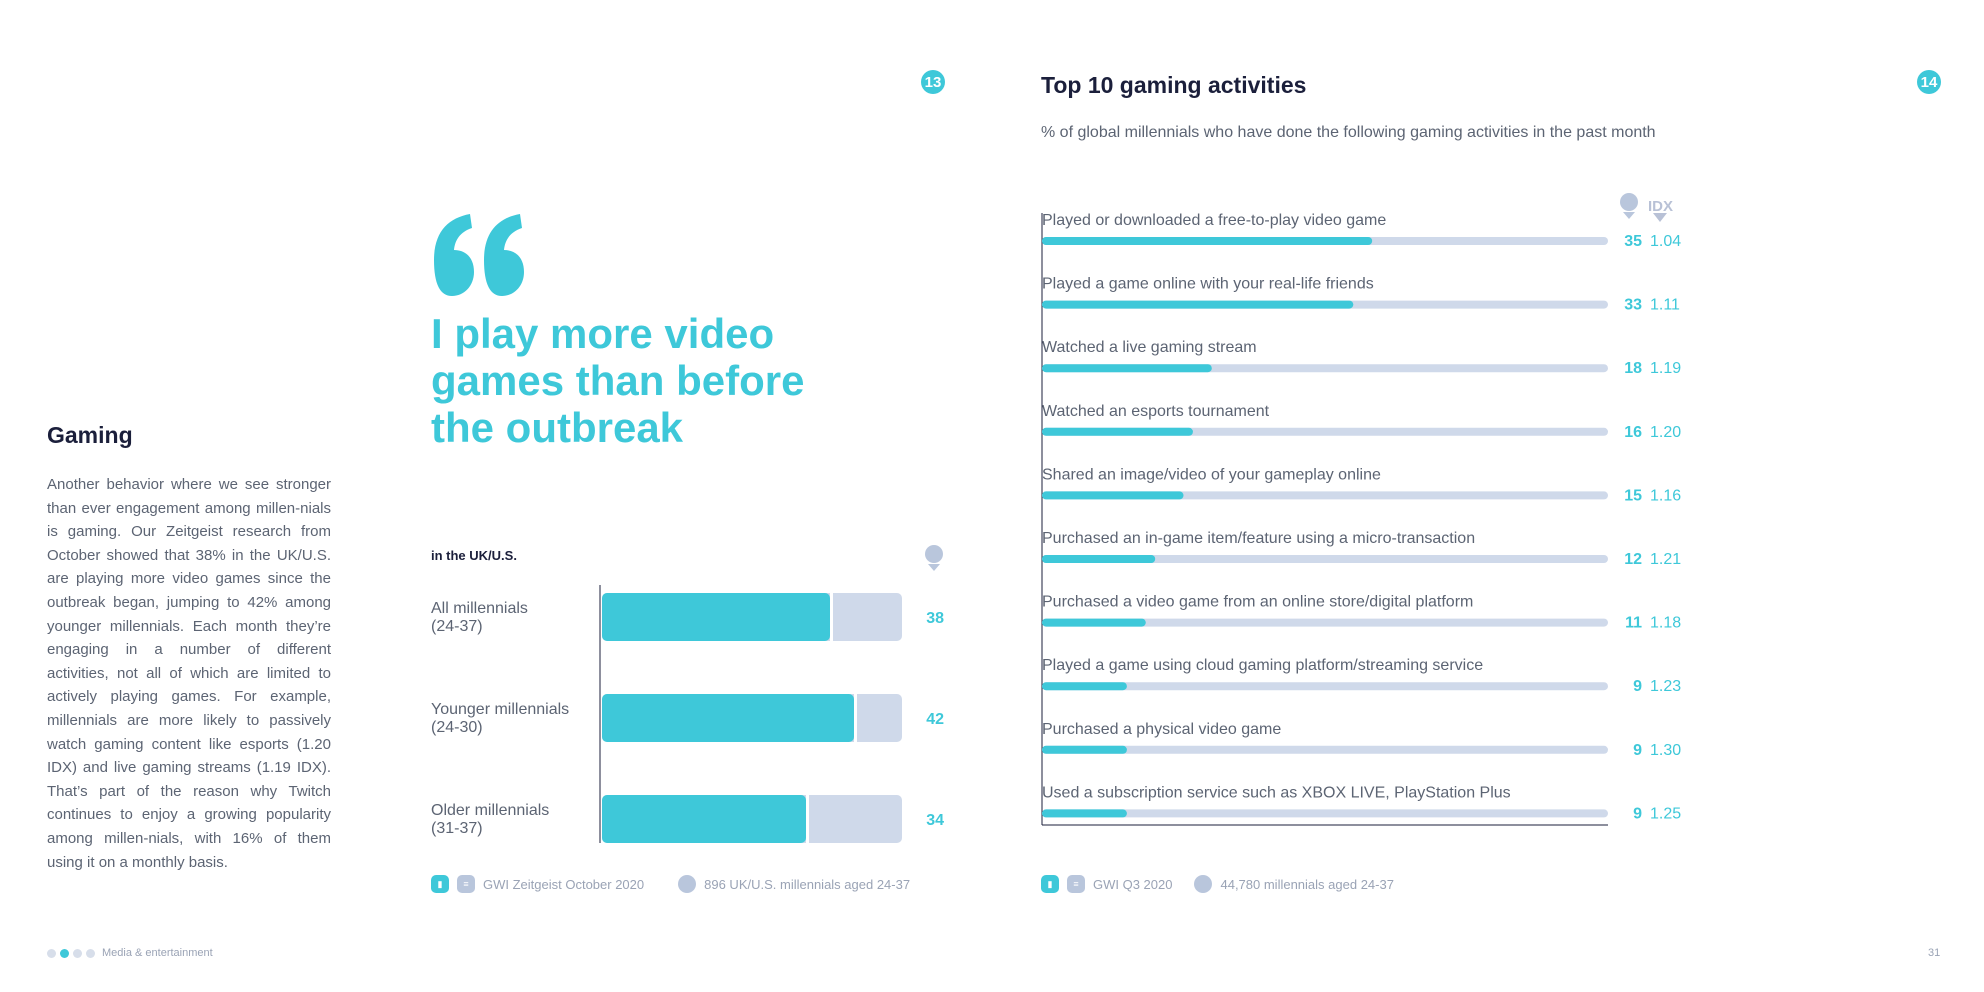 The image size is (1984, 992). I want to click on value-label: 16, so click(1633, 432).